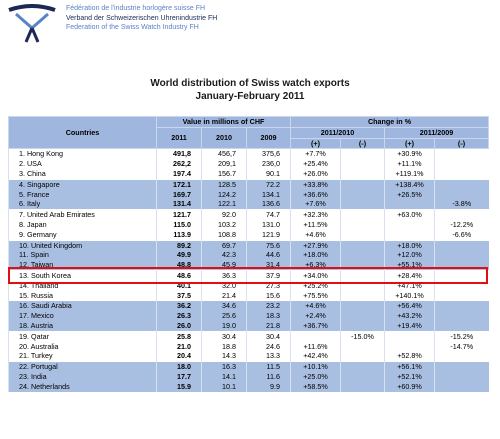 The height and width of the screenshot is (439, 500). I want to click on table-cell-2009: 131.0, so click(268, 224).